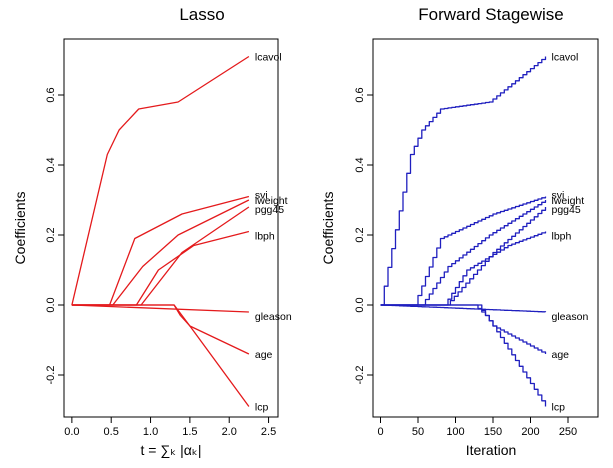  What do you see at coordinates (229, 432) in the screenshot?
I see `x-tick-label: 2.0` at bounding box center [229, 432].